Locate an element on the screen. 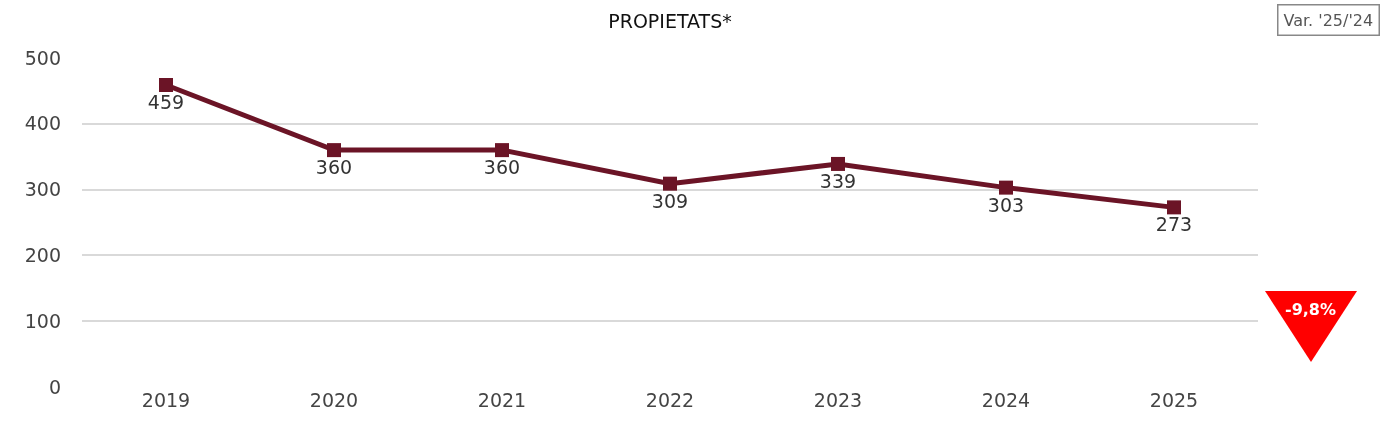 The image size is (1394, 433). y-tick-label: 0 is located at coordinates (54, 386).